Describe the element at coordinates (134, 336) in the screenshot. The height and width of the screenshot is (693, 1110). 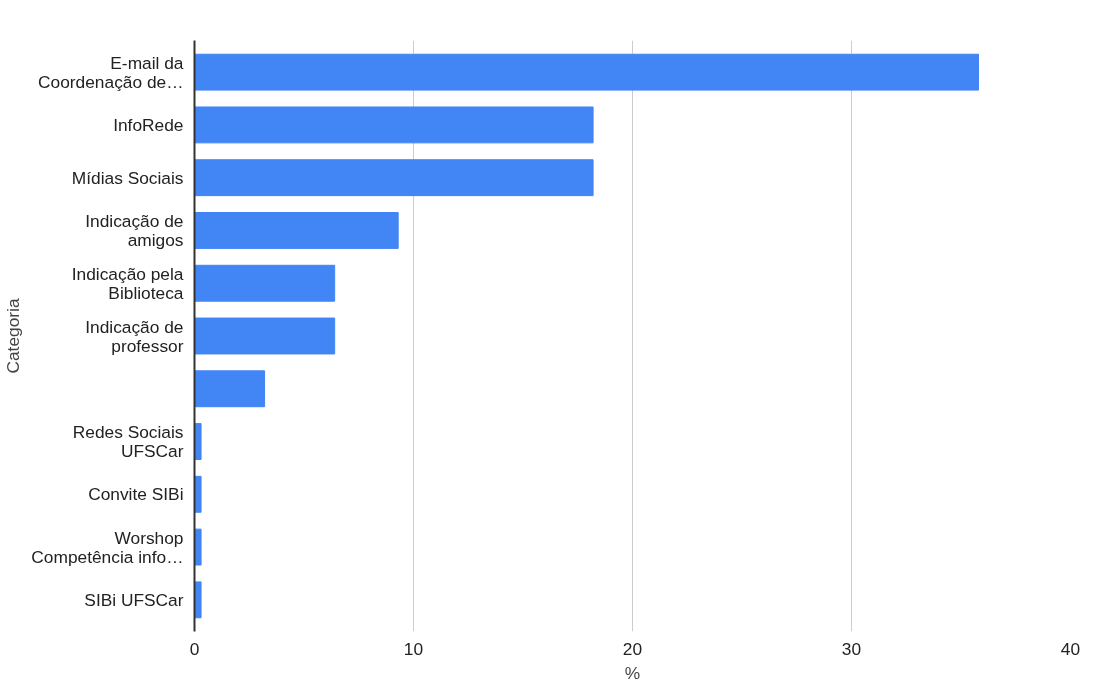
I see `y-tick-label: Indicação de professor` at that location.